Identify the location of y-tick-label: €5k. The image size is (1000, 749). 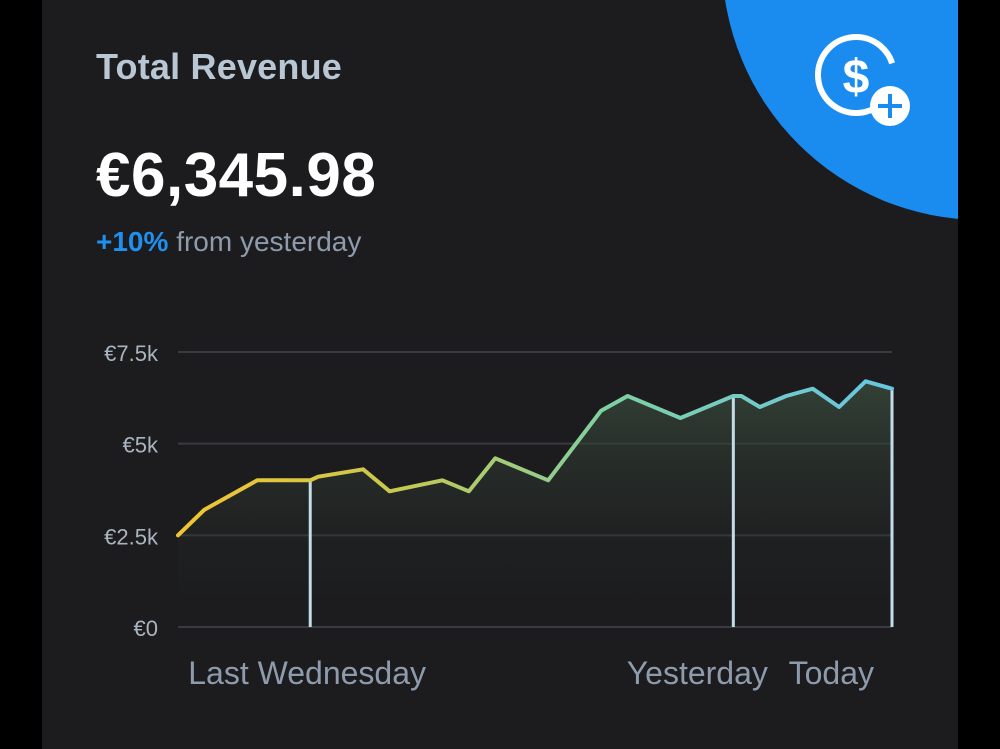
(141, 445).